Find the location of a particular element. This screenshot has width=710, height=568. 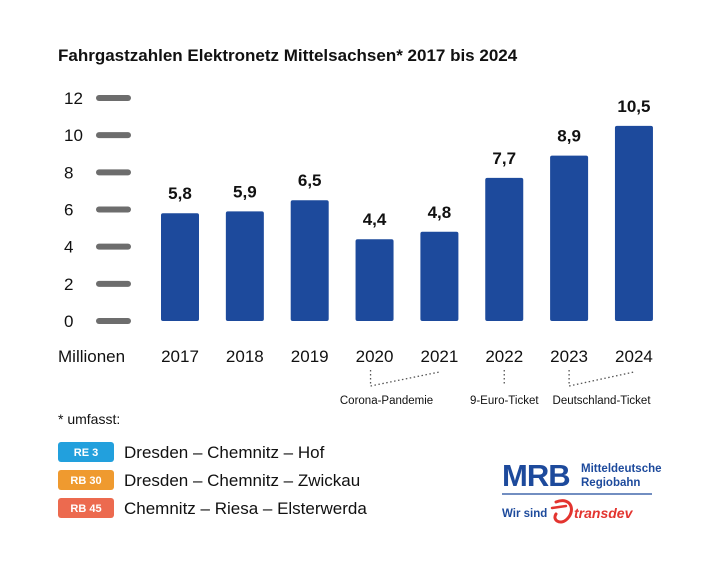

bar-2019 is located at coordinates (309, 260).